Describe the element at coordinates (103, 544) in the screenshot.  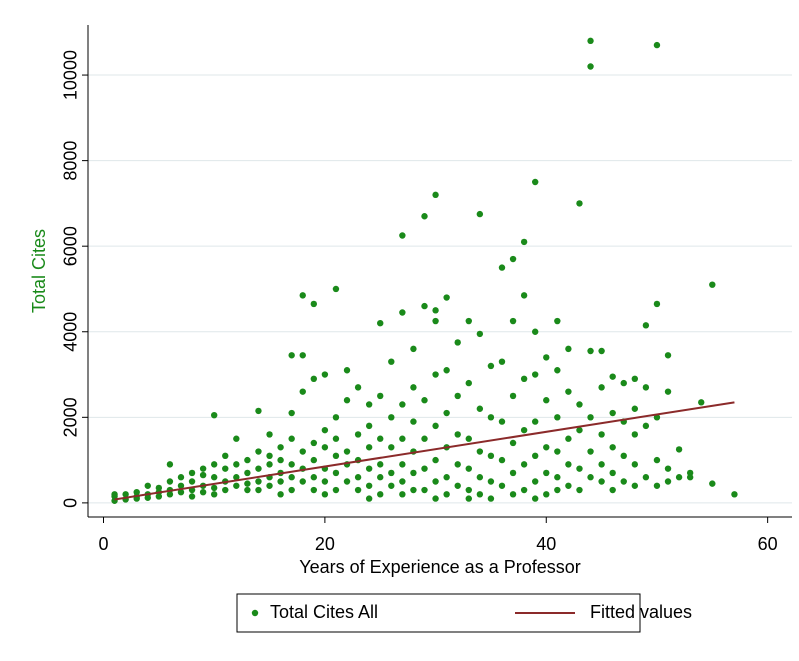
I see `x-tick-label: 0` at that location.